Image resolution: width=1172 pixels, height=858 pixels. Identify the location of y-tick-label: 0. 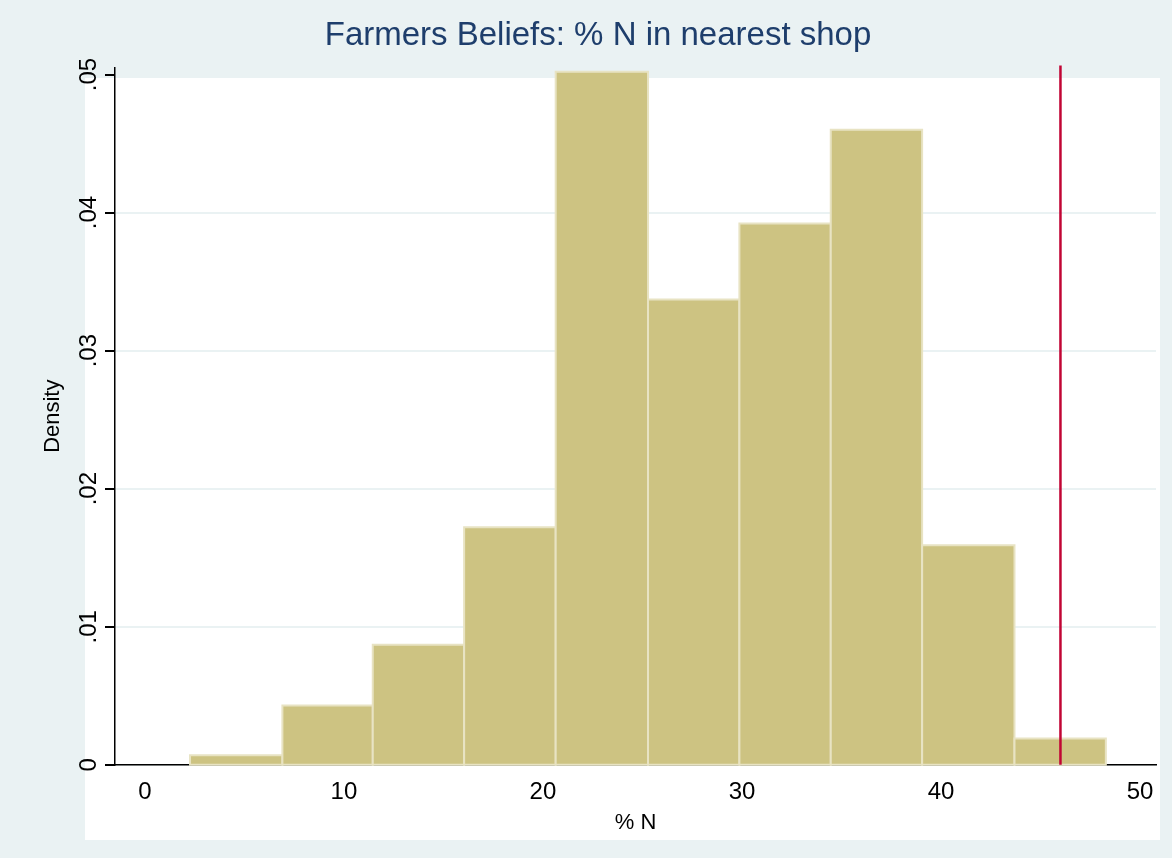
(87, 765).